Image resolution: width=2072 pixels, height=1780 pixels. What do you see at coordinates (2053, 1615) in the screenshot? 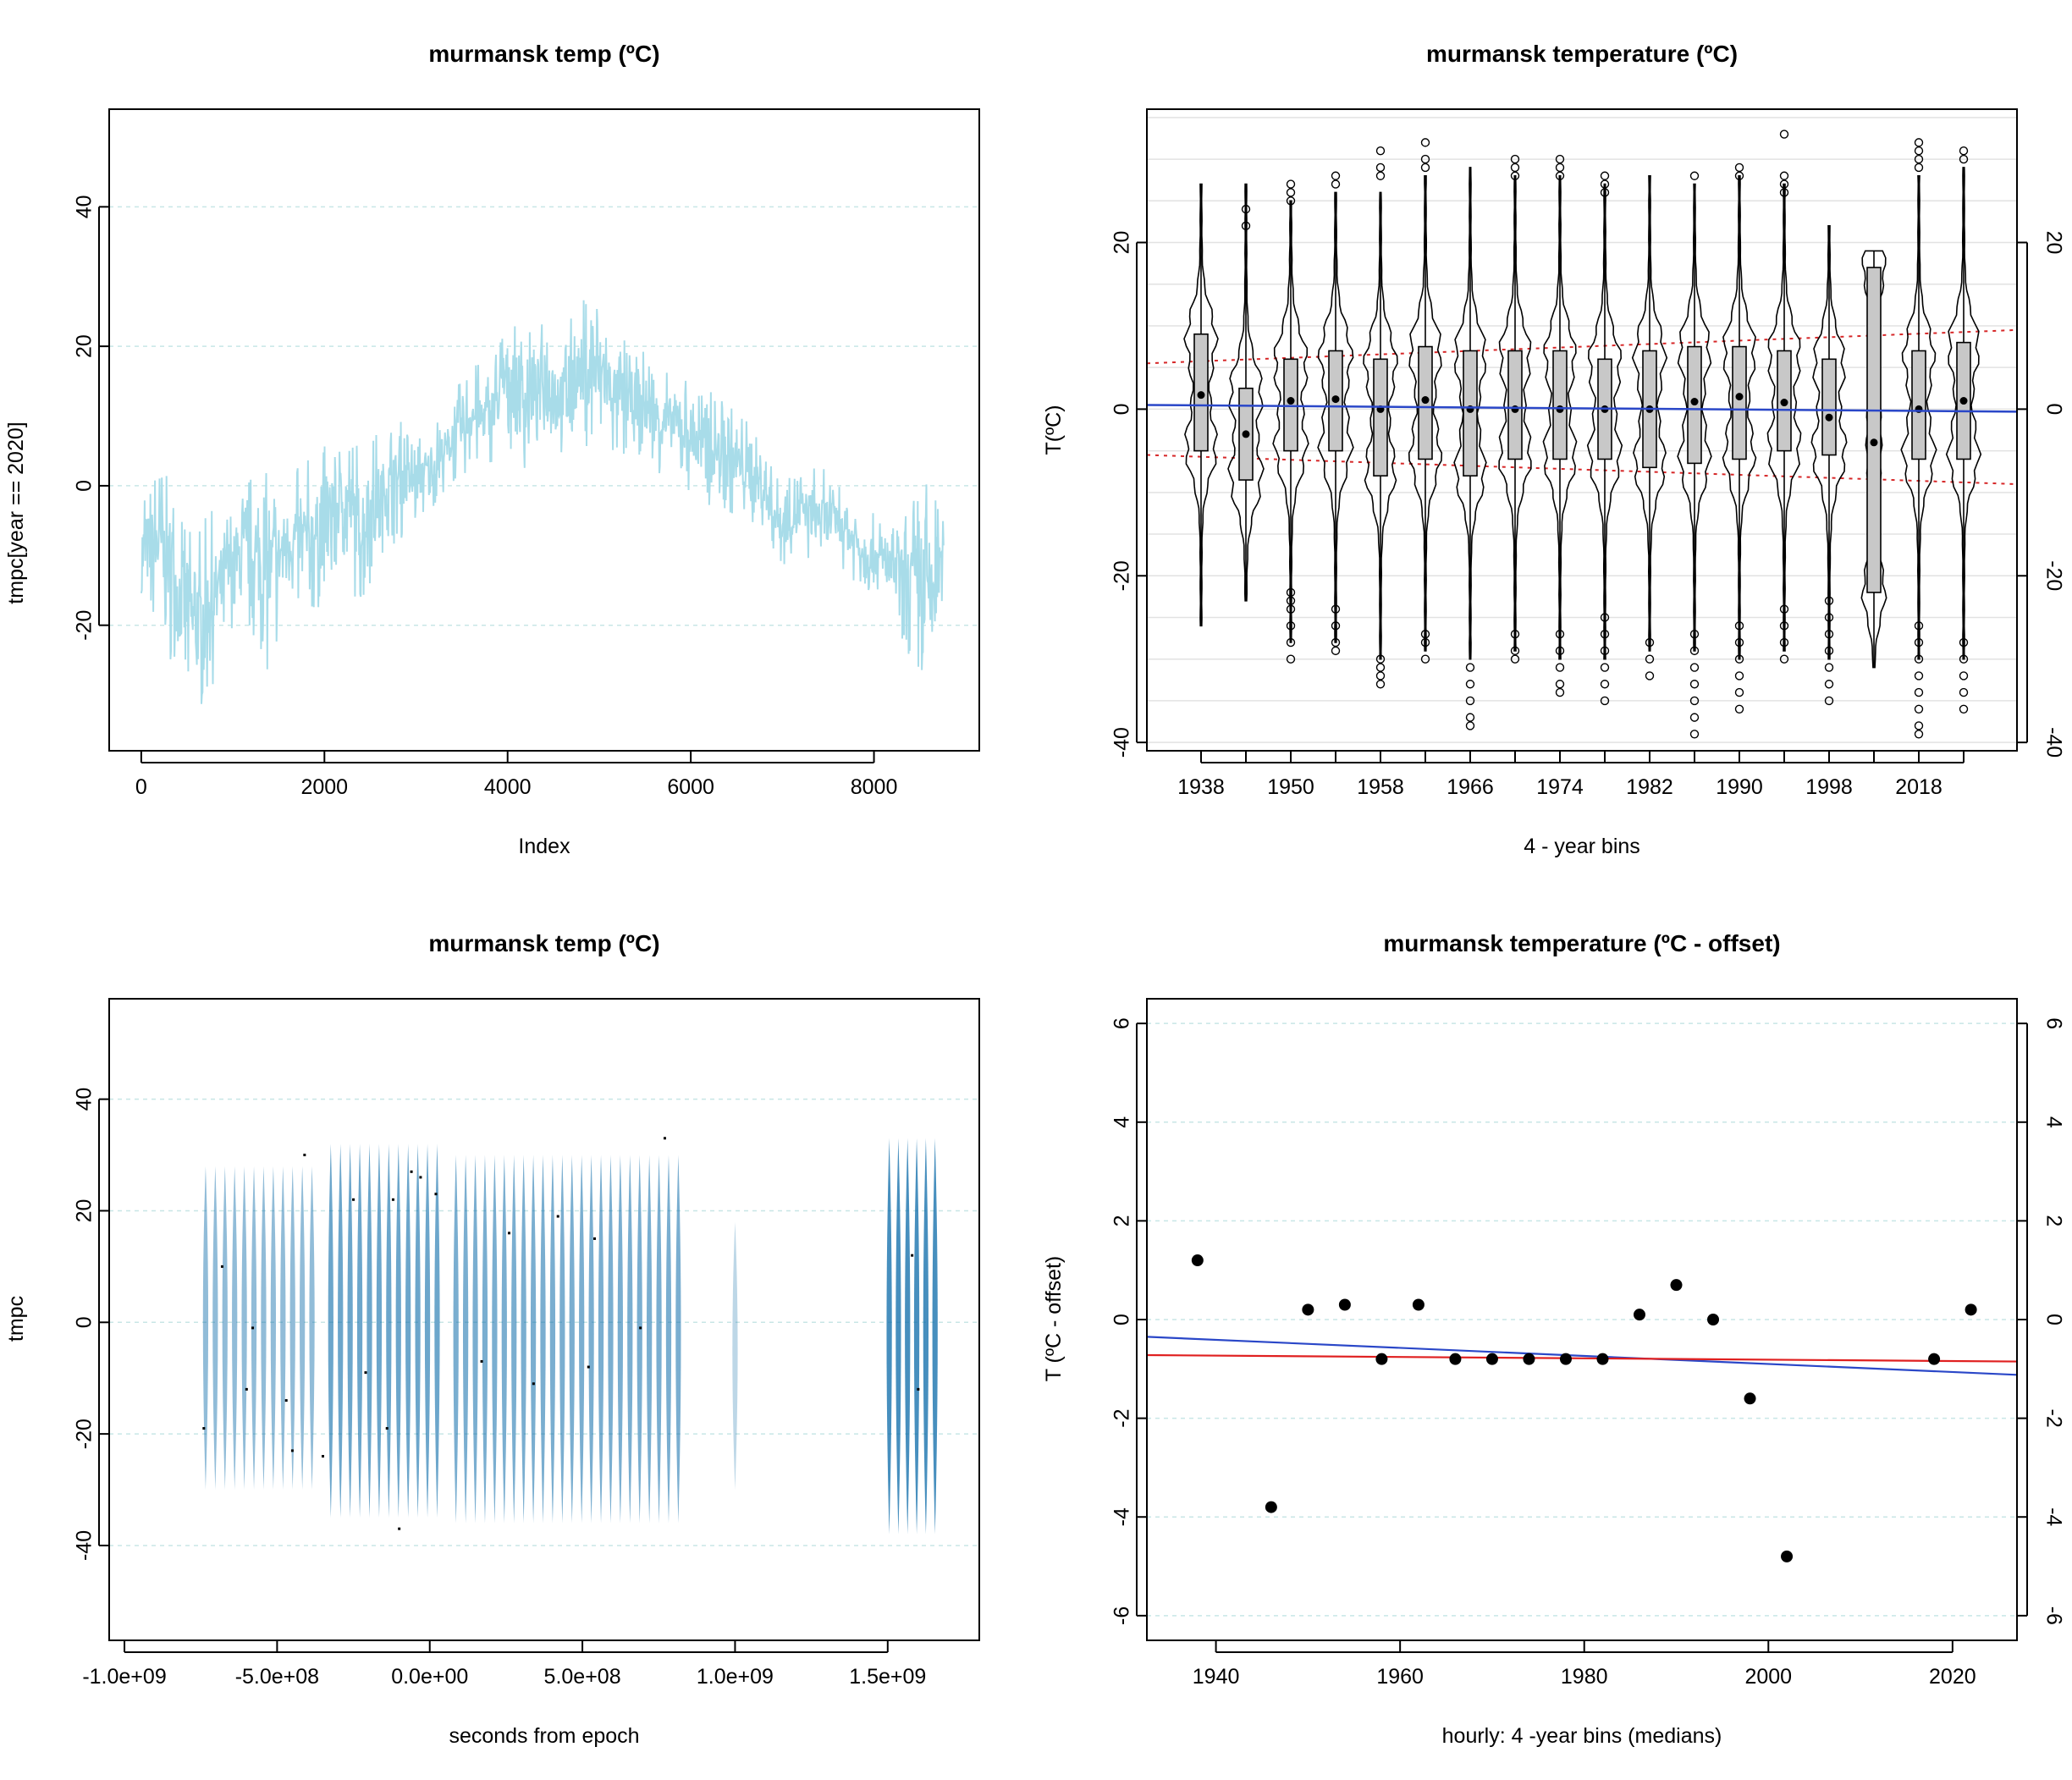
I see `y-tick-label-right: -6` at bounding box center [2053, 1615].